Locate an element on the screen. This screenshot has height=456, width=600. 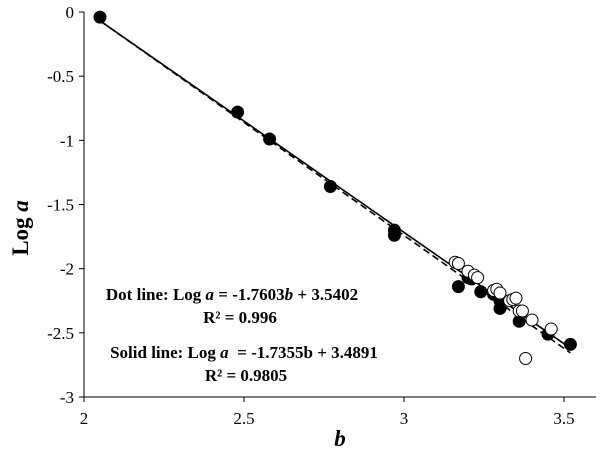
x-tick-label: 3.5 is located at coordinates (563, 418).